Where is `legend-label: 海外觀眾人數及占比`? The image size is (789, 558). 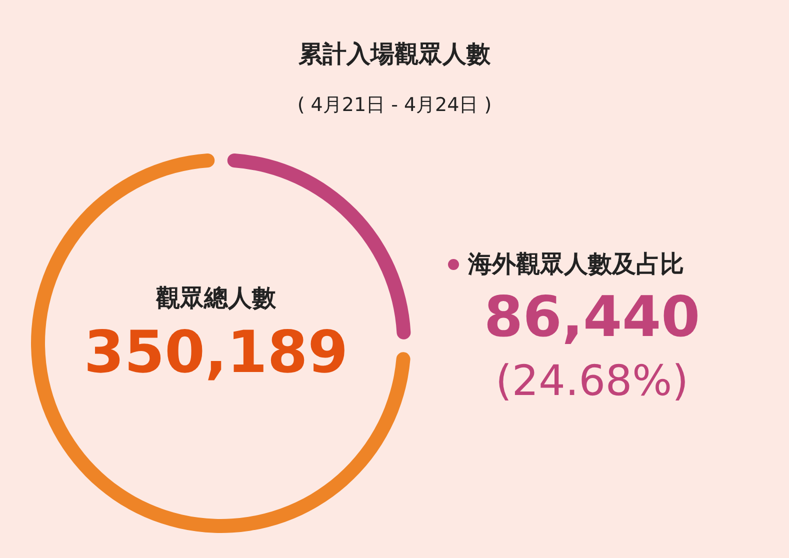 legend-label: 海外觀眾人數及占比 is located at coordinates (576, 264).